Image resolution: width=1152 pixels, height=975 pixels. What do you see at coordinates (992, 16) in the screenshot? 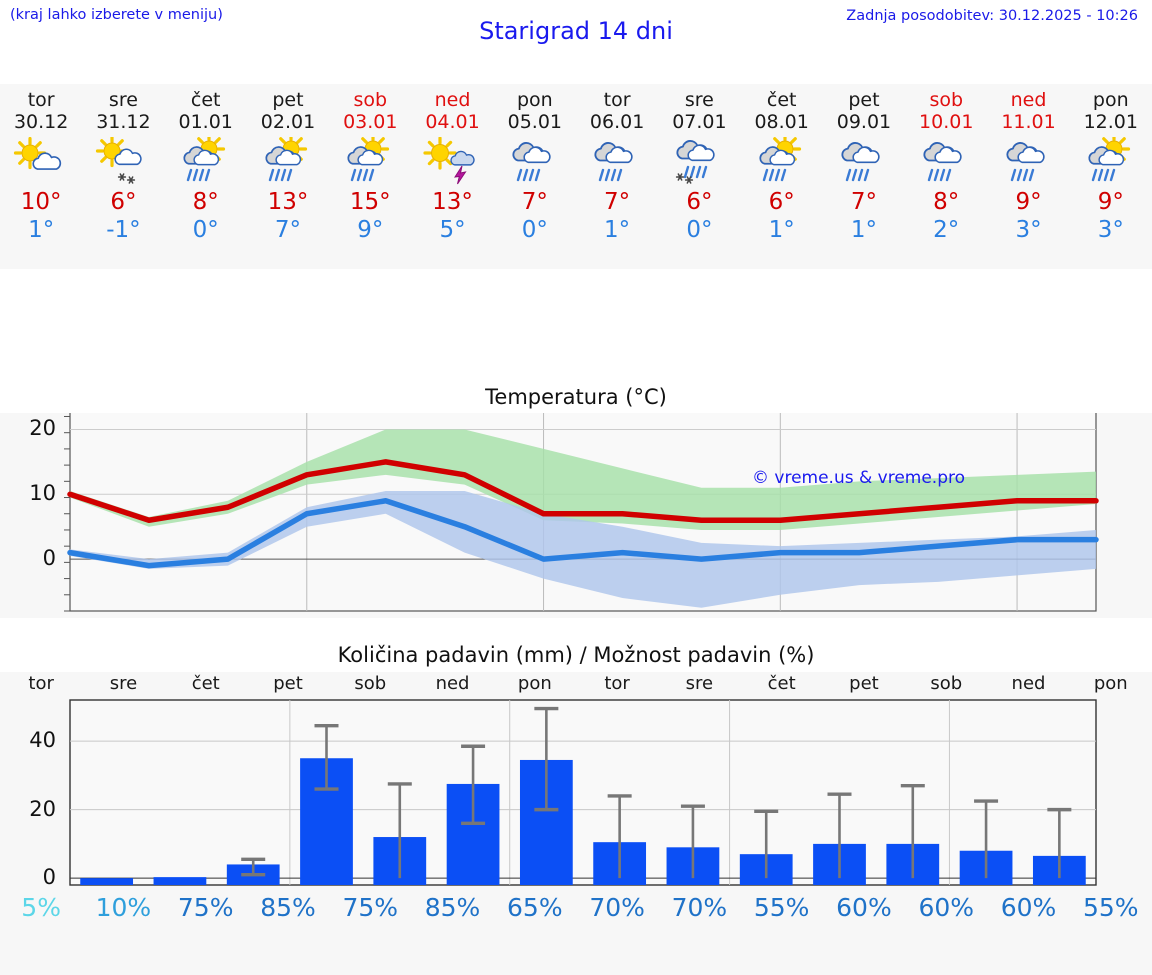
I see `last-updated-text: Zadnja posodobitev: 30.12.2025 - 10:26` at bounding box center [992, 16].